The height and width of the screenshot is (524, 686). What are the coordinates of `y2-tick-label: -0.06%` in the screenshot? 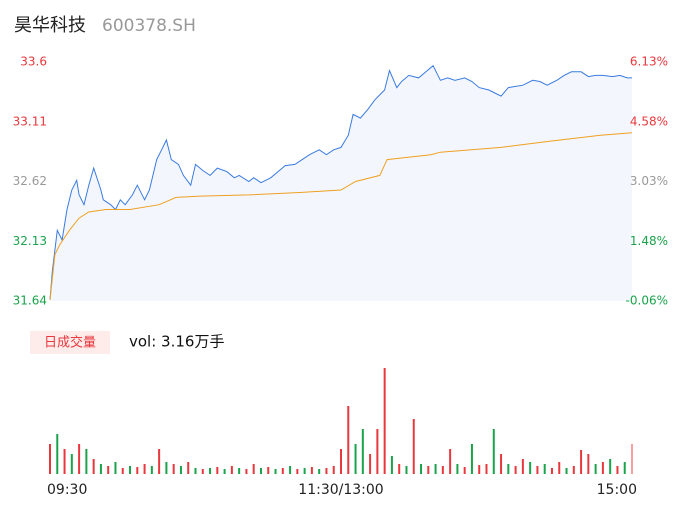 It's located at (647, 301).